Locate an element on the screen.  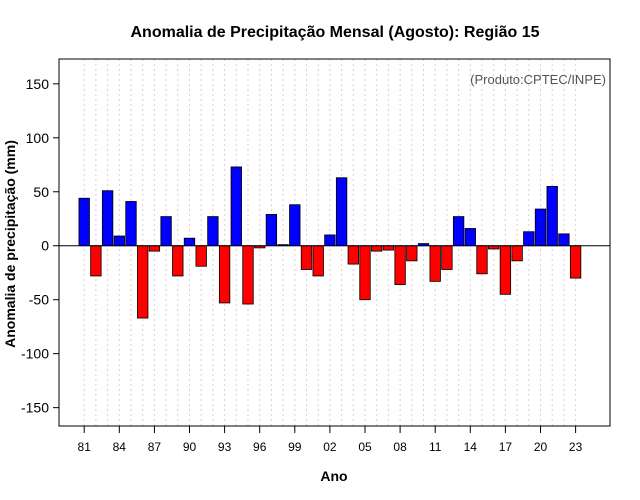
bar-2014 is located at coordinates (470, 237).